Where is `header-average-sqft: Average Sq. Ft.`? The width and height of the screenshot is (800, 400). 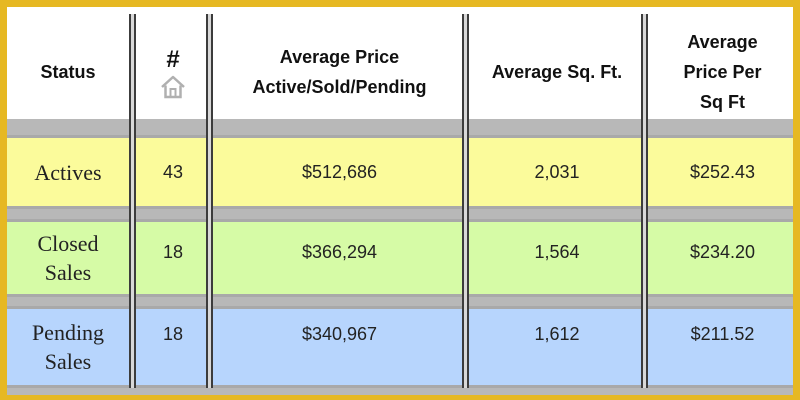 header-average-sqft: Average Sq. Ft. is located at coordinates (557, 72).